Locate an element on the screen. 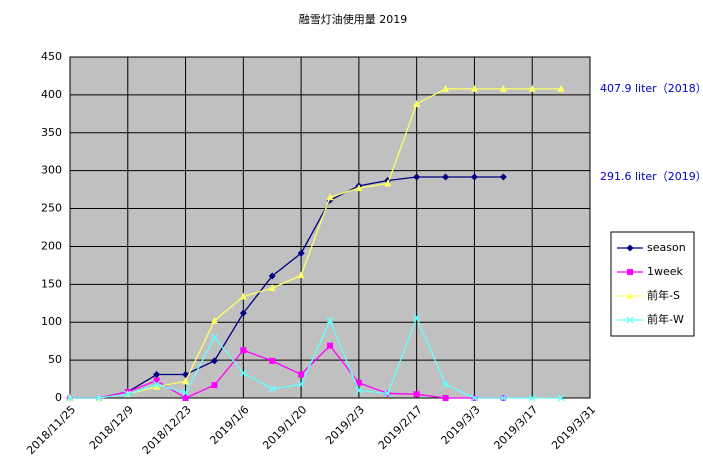 The width and height of the screenshot is (703, 469). y-tick-label: 450 is located at coordinates (51, 56).